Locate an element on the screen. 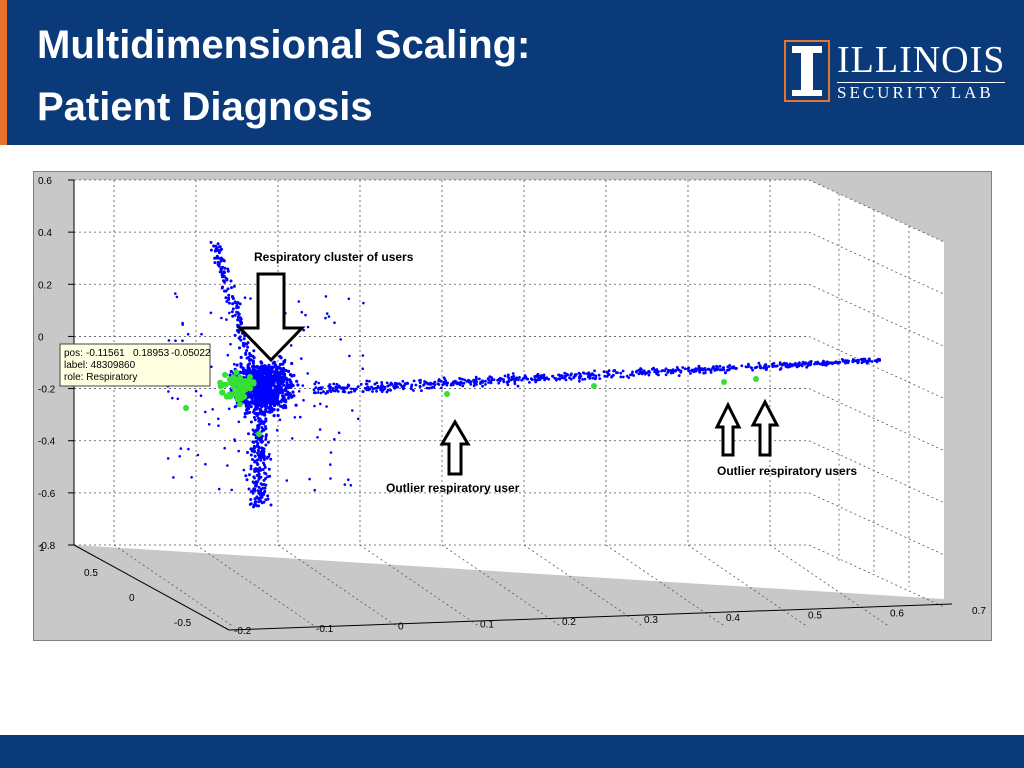  datatip-pos-x: -0.11561 is located at coordinates (105, 353).